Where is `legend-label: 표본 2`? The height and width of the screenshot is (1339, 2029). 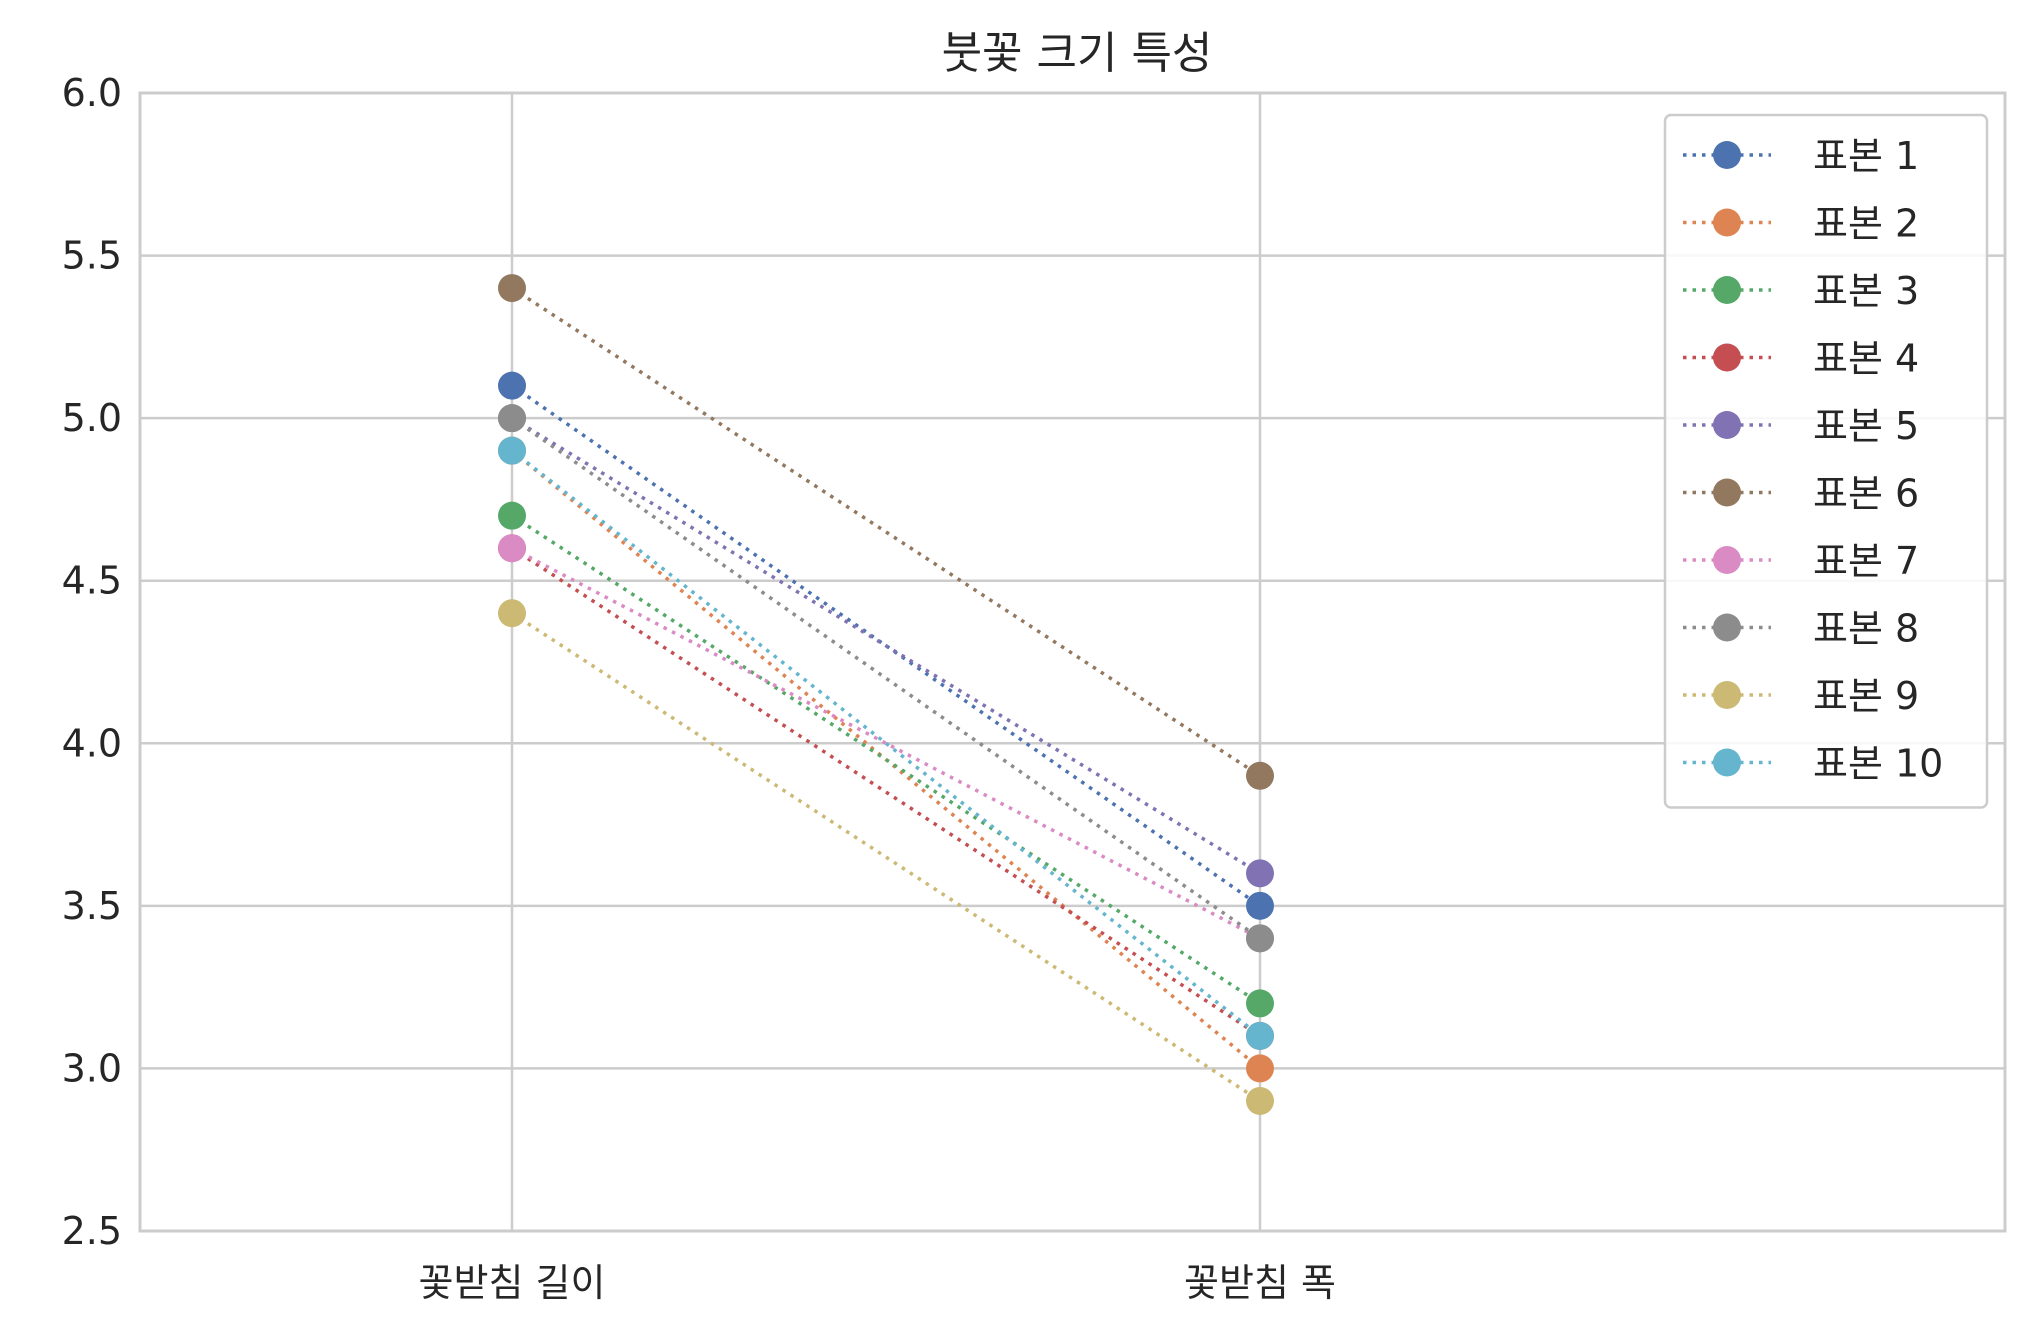 legend-label: 표본 2 is located at coordinates (1866, 224).